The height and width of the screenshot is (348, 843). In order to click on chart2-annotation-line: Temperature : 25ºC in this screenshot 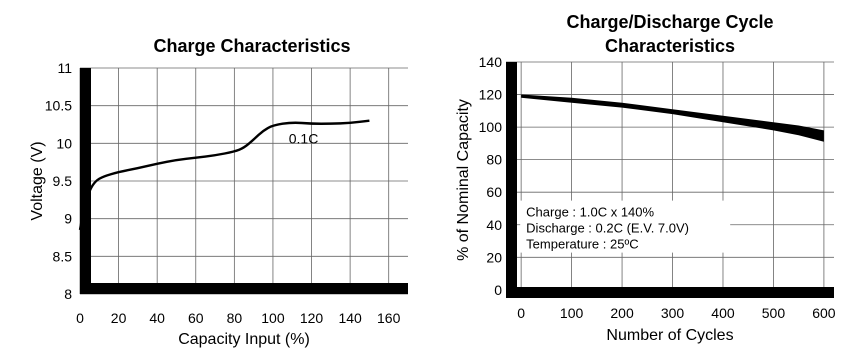, I will do `click(582, 244)`.